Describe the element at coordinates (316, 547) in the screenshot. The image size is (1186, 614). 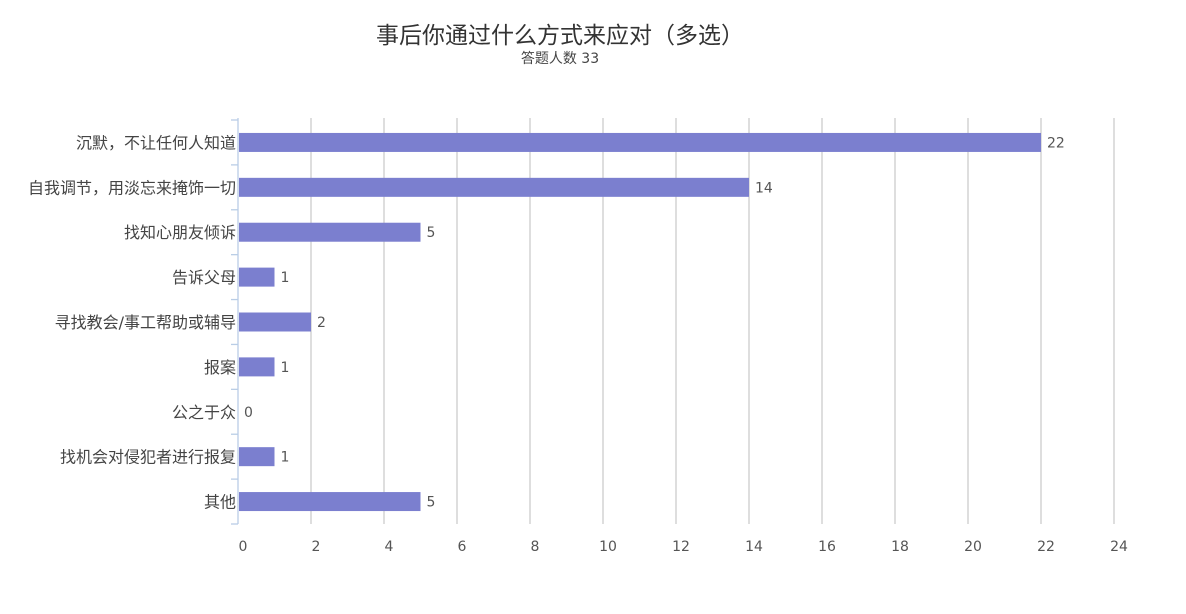
I see `x-tick-label: 2` at that location.